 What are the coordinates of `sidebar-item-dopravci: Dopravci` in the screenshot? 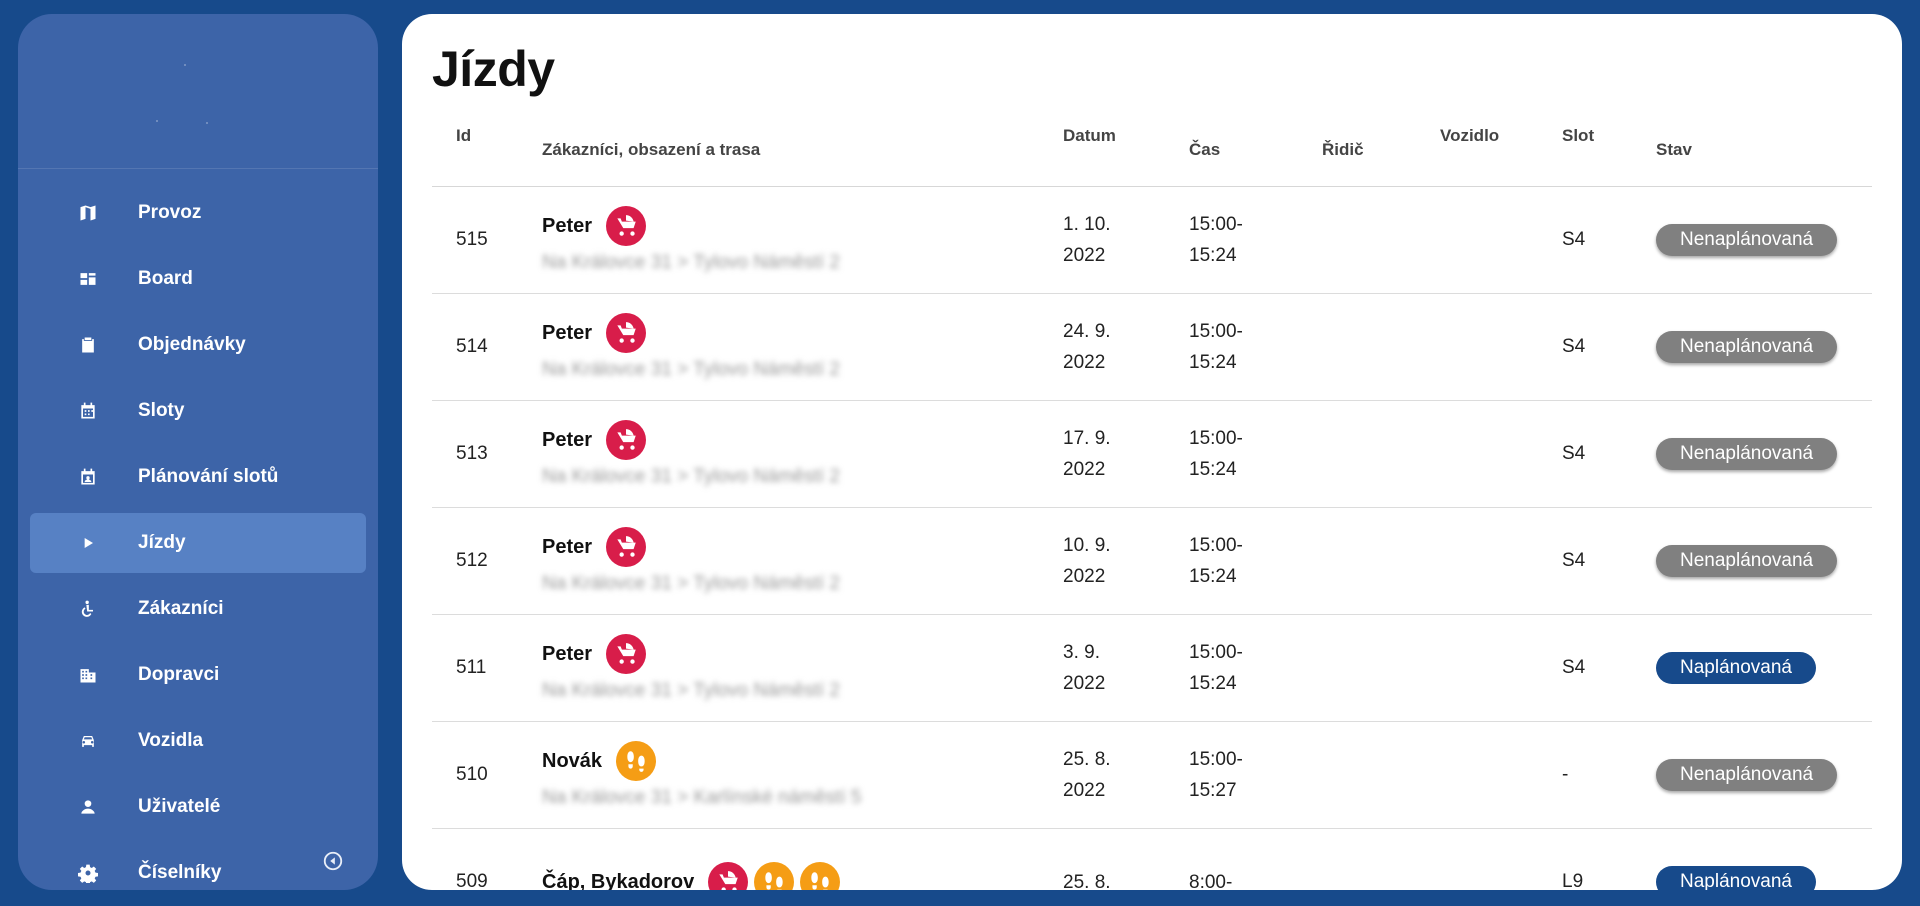 It's located at (198, 675).